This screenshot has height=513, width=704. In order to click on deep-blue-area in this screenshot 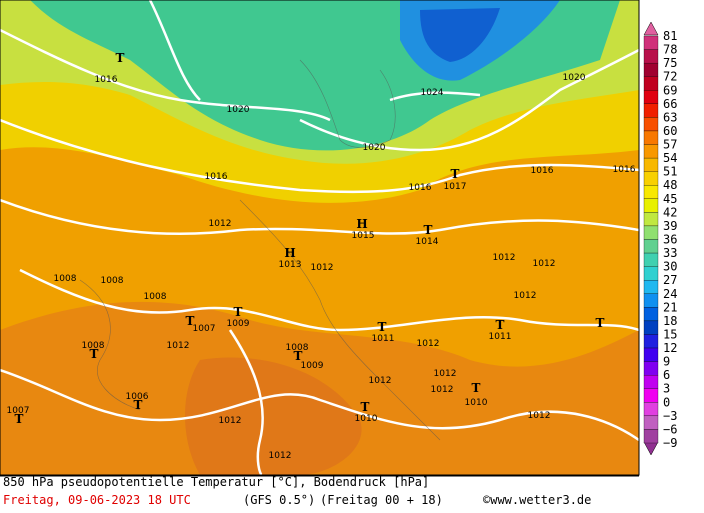, I will do `click(460, 35)`.